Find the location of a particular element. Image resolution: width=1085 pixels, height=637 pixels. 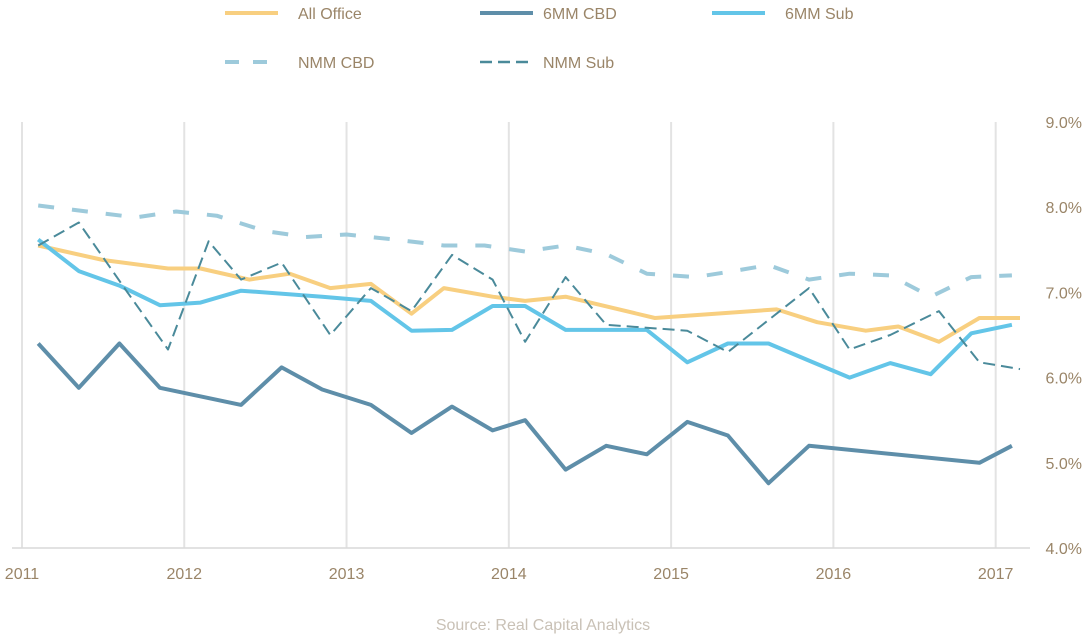

x-tick-label: 2011 is located at coordinates (22, 574).